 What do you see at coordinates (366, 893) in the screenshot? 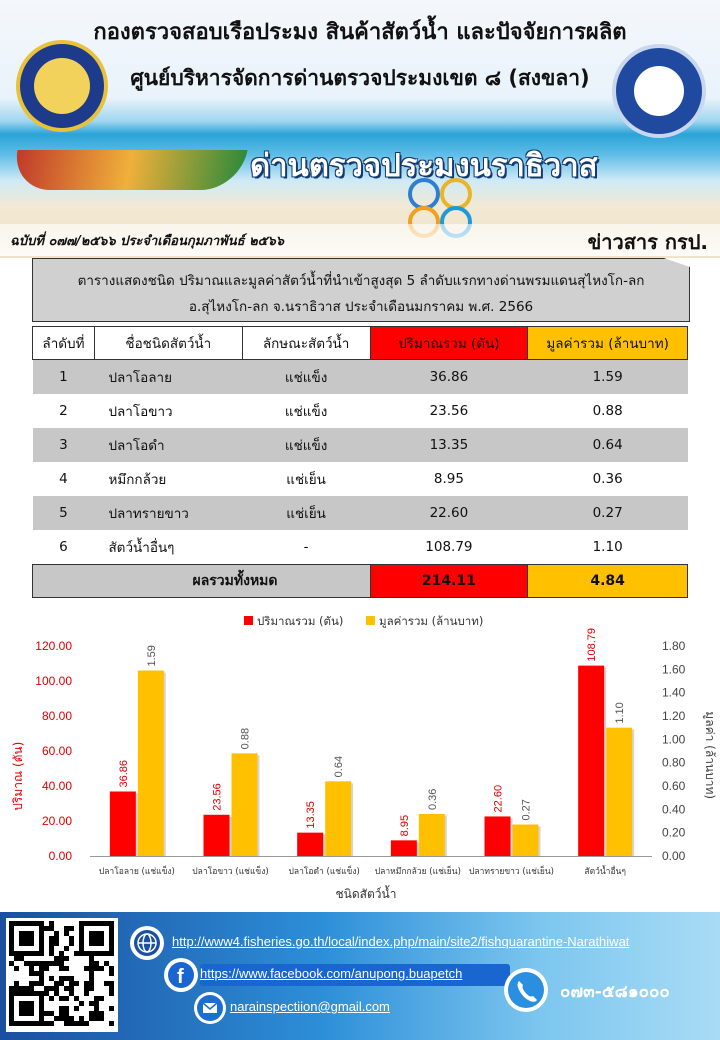
I see `x-axis-label: ชนิดสัตว์น้ำ` at bounding box center [366, 893].